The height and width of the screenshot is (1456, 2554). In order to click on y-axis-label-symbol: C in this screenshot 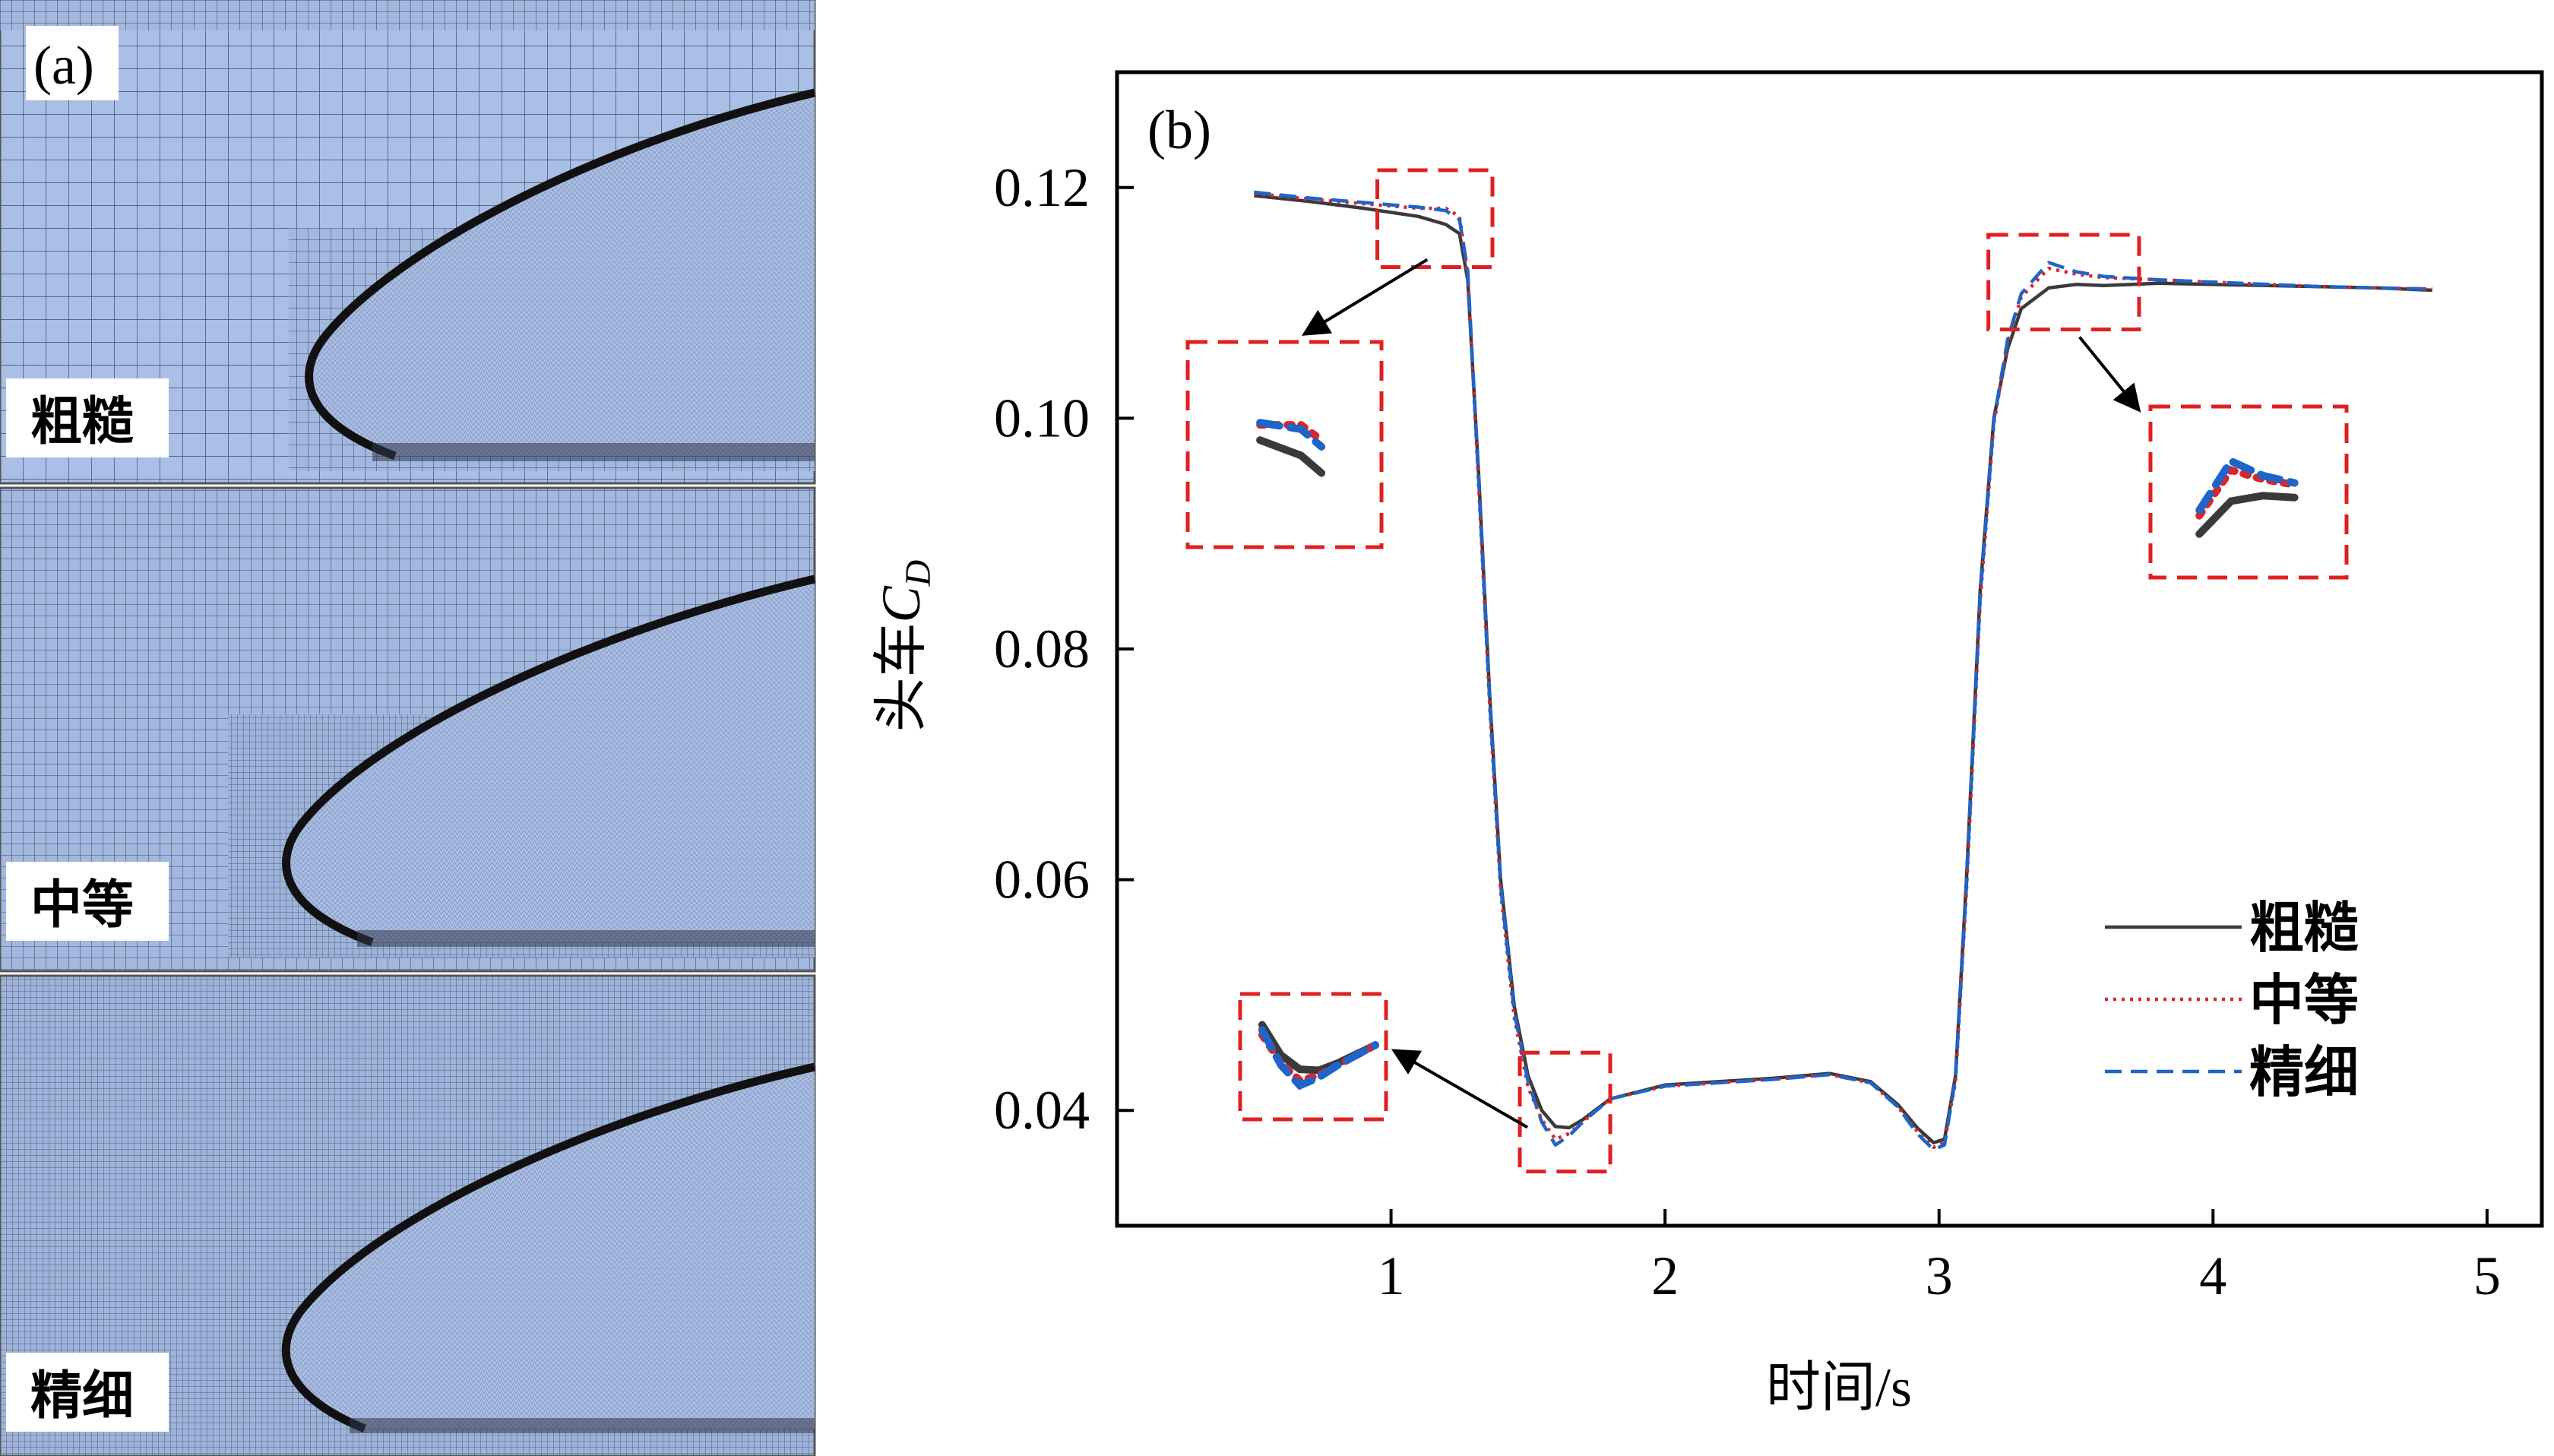, I will do `click(901, 603)`.